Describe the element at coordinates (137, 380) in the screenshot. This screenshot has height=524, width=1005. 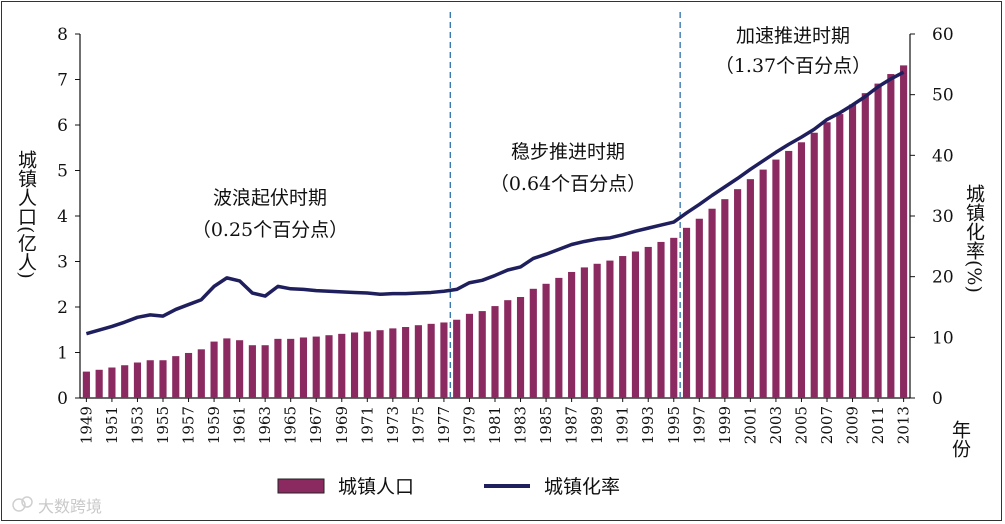
I see `bar-1953` at that location.